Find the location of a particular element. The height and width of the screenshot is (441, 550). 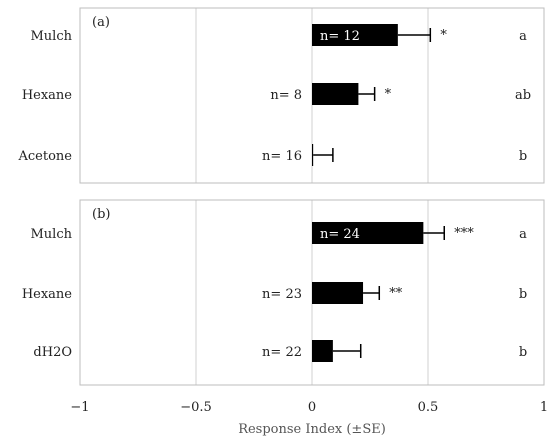

category-label: dH2O is located at coordinates (52, 352).